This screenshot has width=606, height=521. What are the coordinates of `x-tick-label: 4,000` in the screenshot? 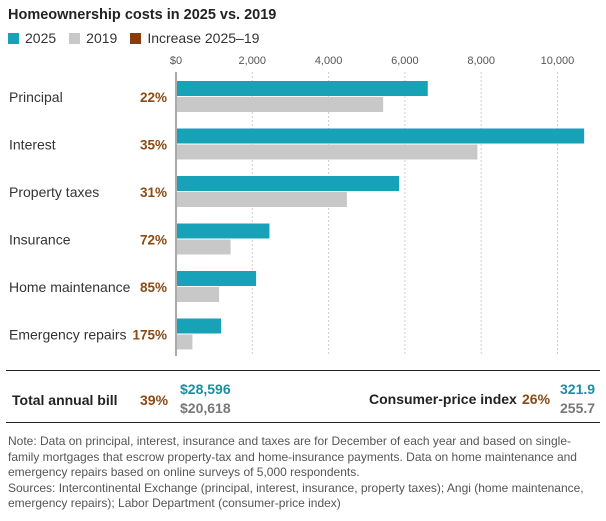 It's located at (329, 61).